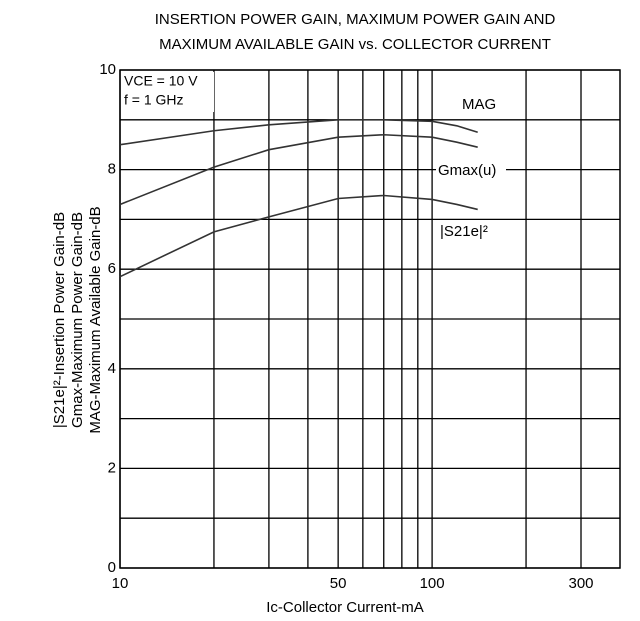 The width and height of the screenshot is (640, 621). I want to click on x-tick-label: 50, so click(338, 583).